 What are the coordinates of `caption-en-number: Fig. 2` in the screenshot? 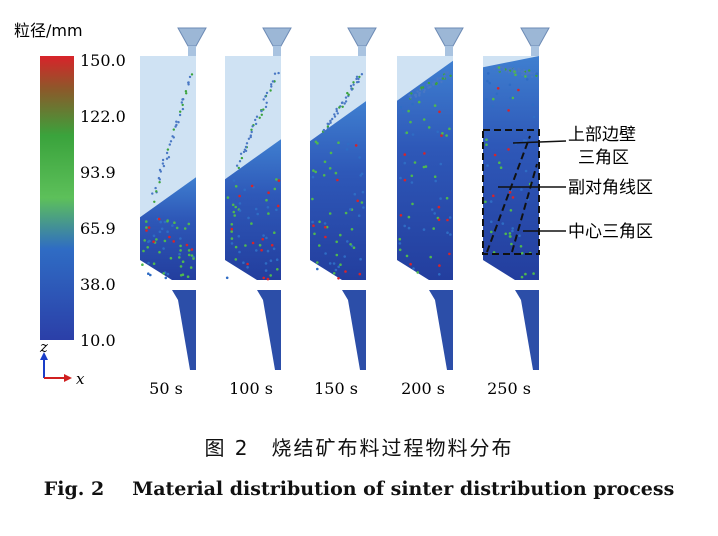 It's located at (74, 489).